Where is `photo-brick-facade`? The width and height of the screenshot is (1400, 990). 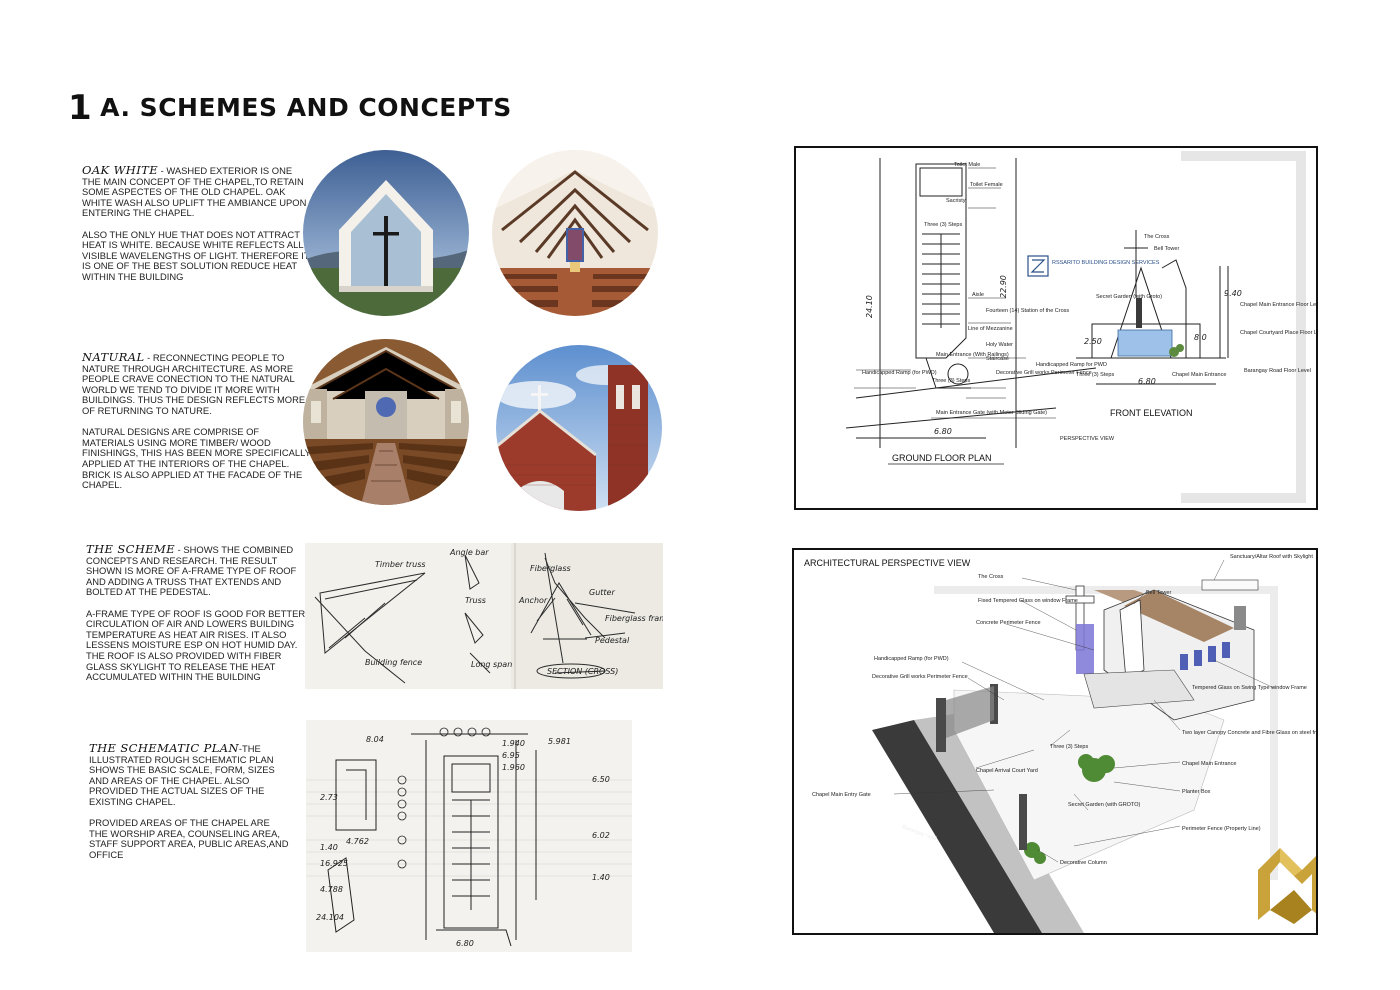
photo-brick-facade is located at coordinates (579, 428).